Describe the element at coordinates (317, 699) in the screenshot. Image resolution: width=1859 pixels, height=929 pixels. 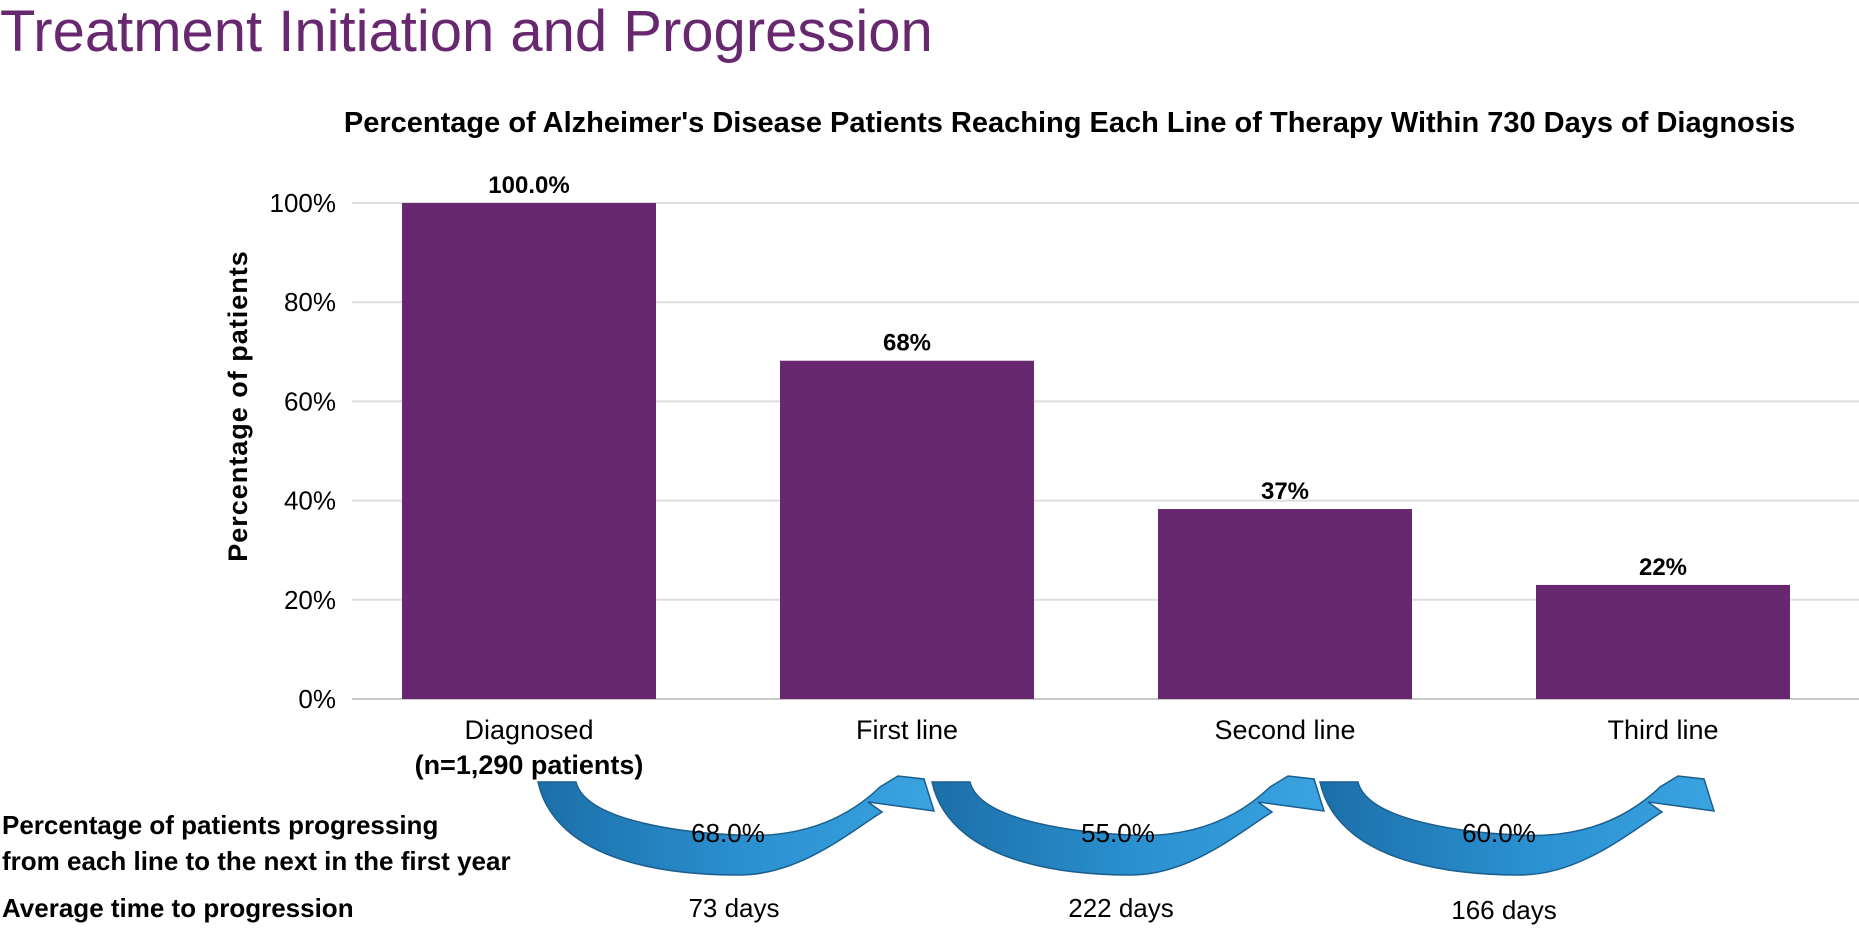
I see `y-tick-label: 0%` at that location.